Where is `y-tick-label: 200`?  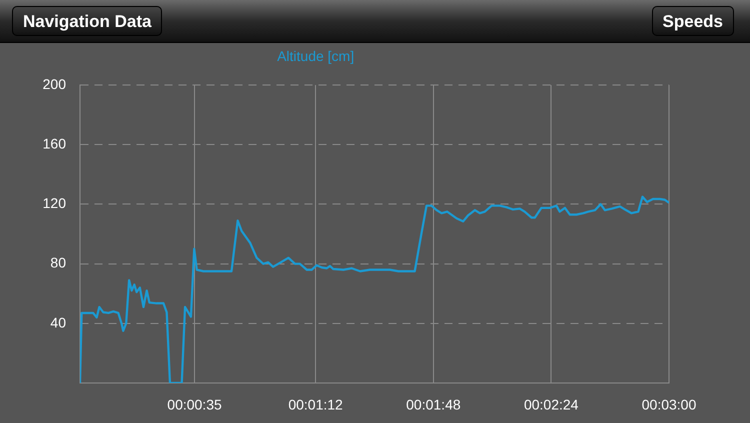 y-tick-label: 200 is located at coordinates (54, 84).